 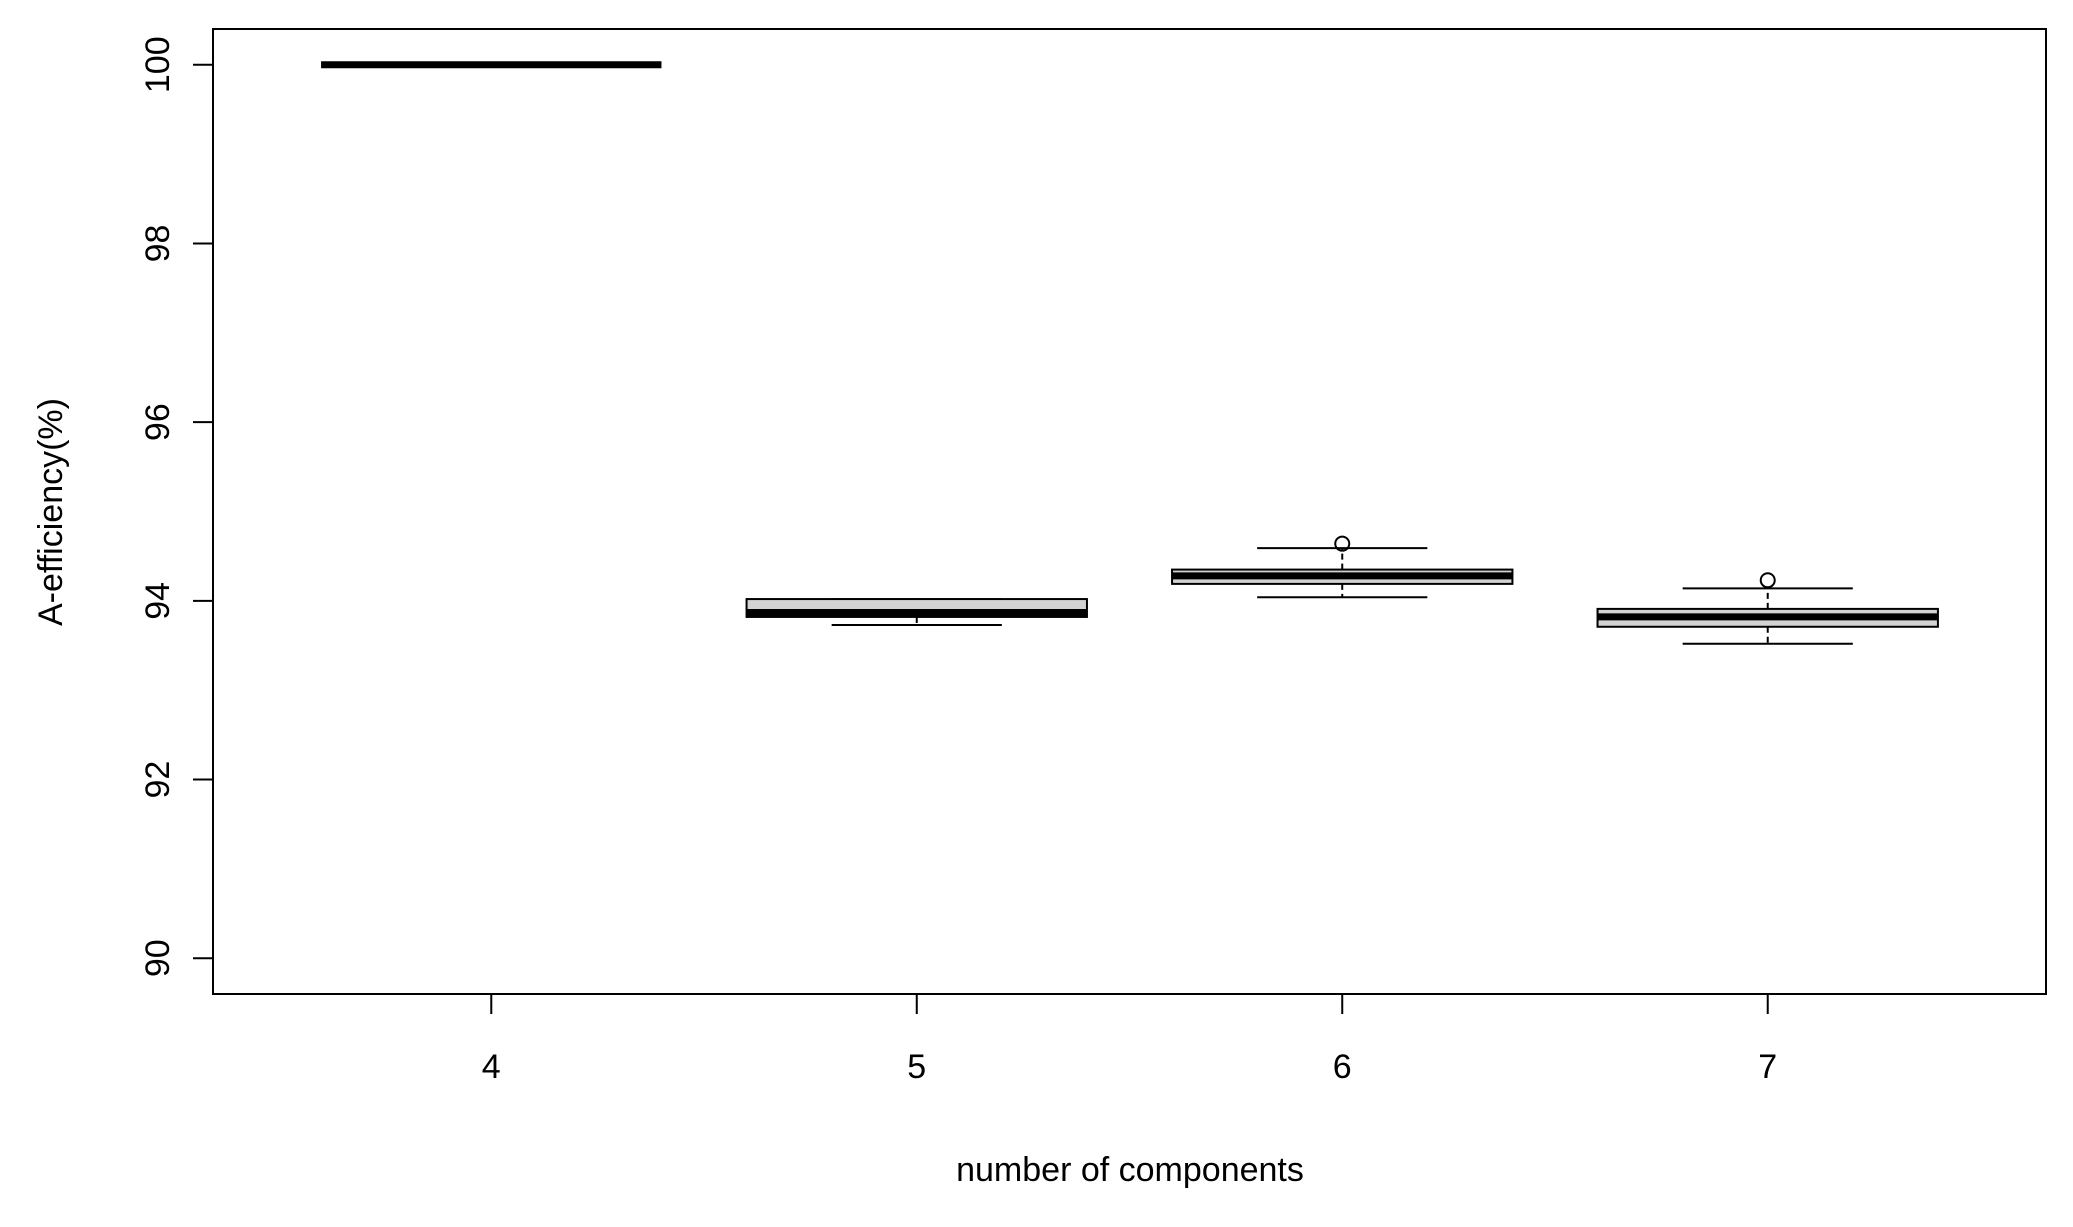 I want to click on y-tick-label: 98, so click(x=158, y=244).